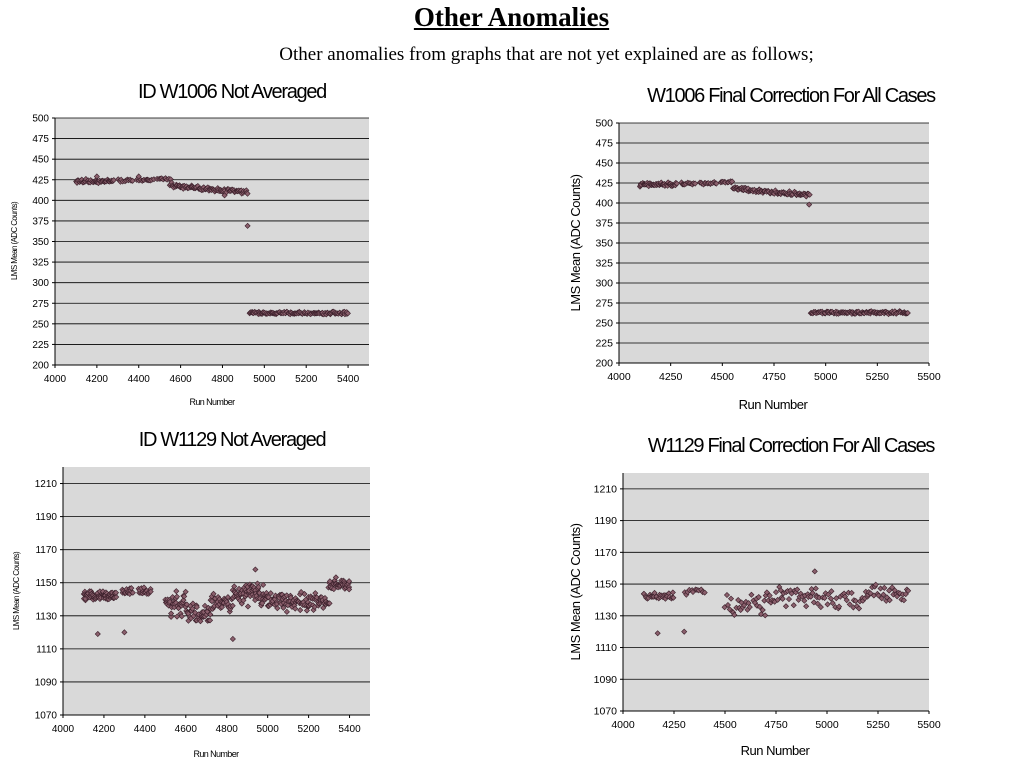 The height and width of the screenshot is (767, 1023). What do you see at coordinates (232, 92) in the screenshot?
I see `chart-title: ID W1006 Not Averaged` at bounding box center [232, 92].